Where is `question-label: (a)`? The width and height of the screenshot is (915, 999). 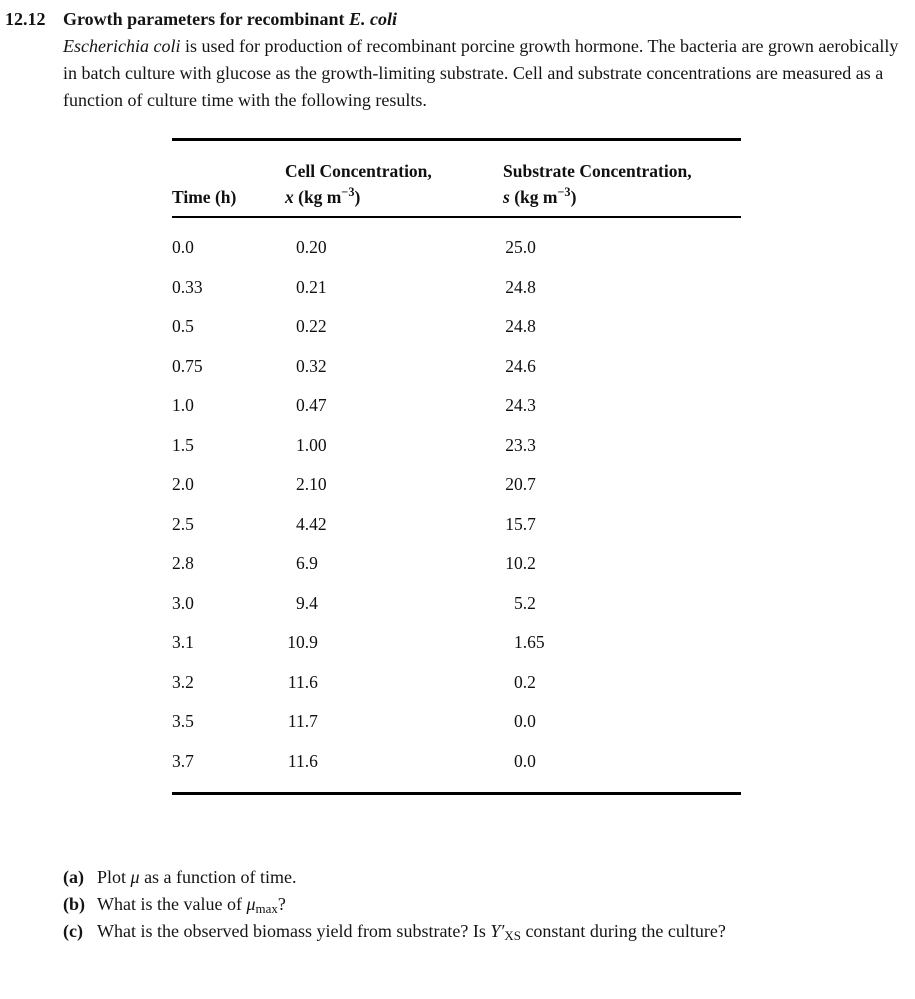
question-label: (a) is located at coordinates (73, 877).